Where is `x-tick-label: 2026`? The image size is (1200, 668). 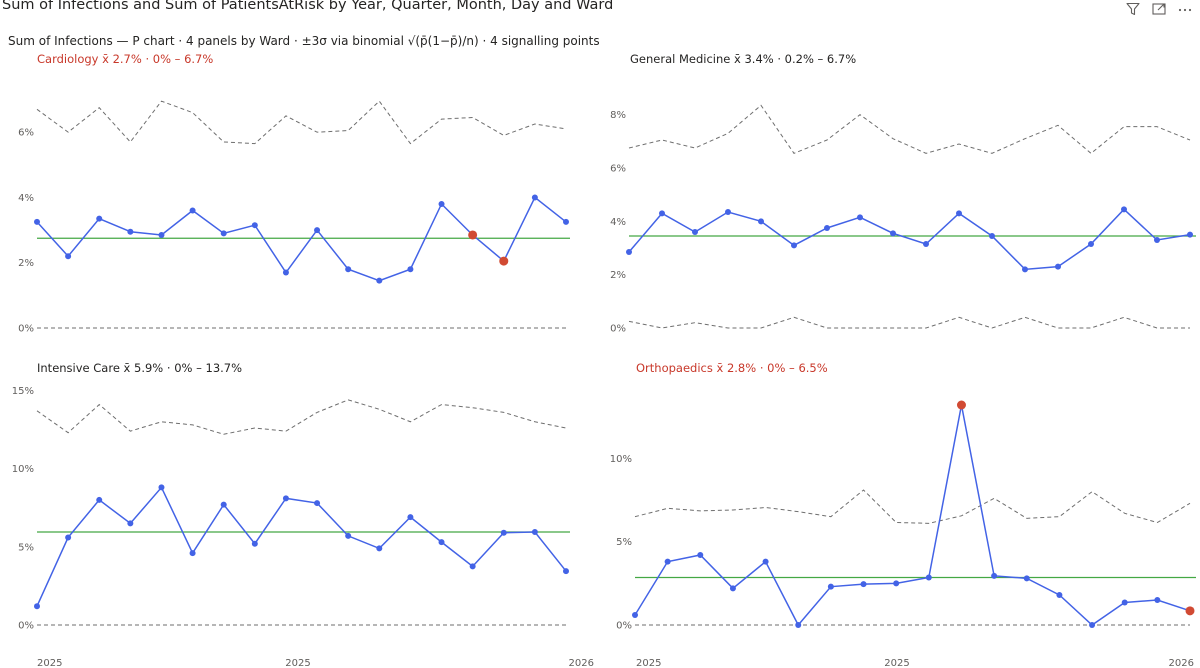 x-tick-label: 2026 is located at coordinates (1181, 663).